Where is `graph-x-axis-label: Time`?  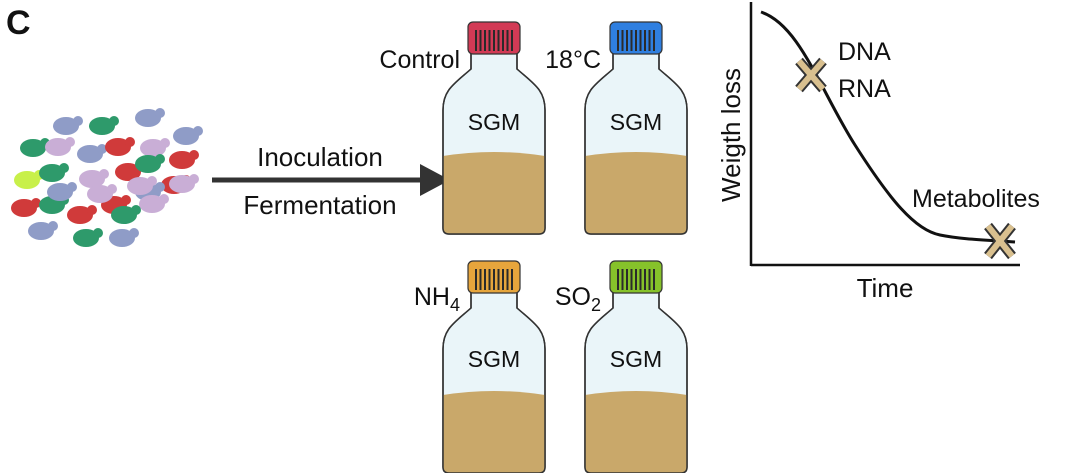
graph-x-axis-label: Time is located at coordinates (885, 288).